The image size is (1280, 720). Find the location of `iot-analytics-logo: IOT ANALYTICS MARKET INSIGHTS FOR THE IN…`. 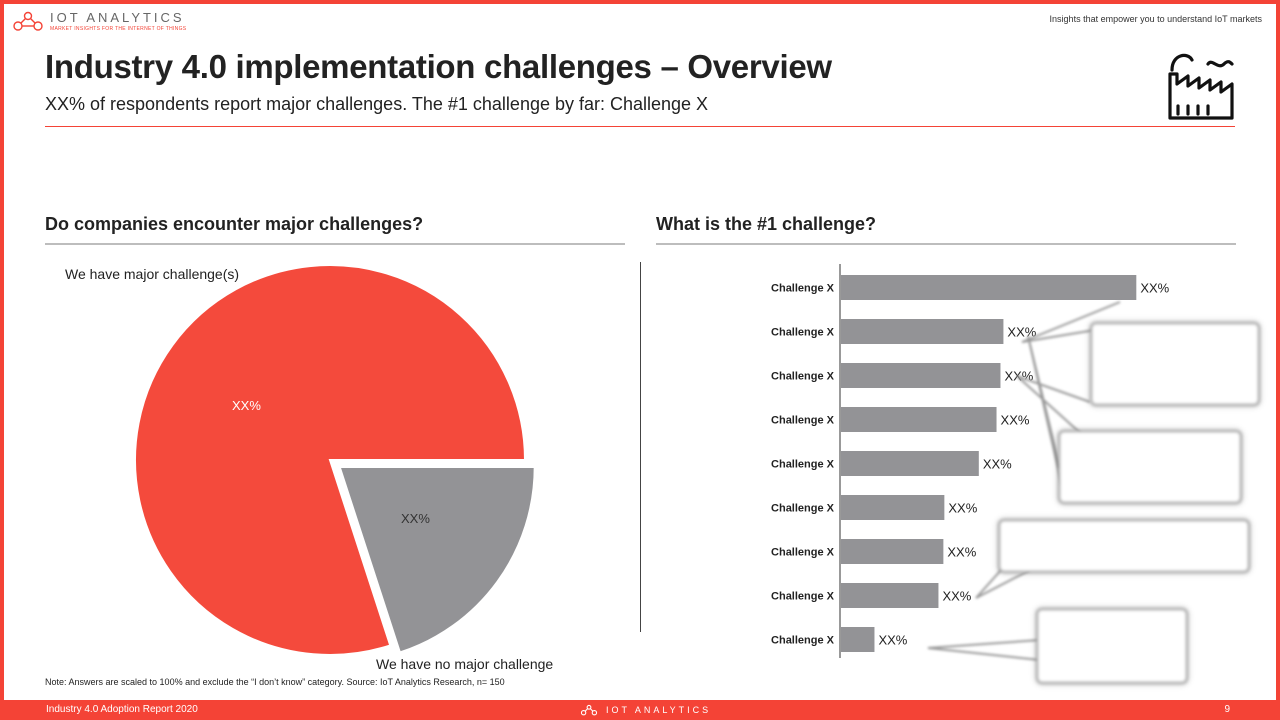

iot-analytics-logo: IOT ANALYTICS MARKET INSIGHTS FOR THE IN… is located at coordinates (99, 21).